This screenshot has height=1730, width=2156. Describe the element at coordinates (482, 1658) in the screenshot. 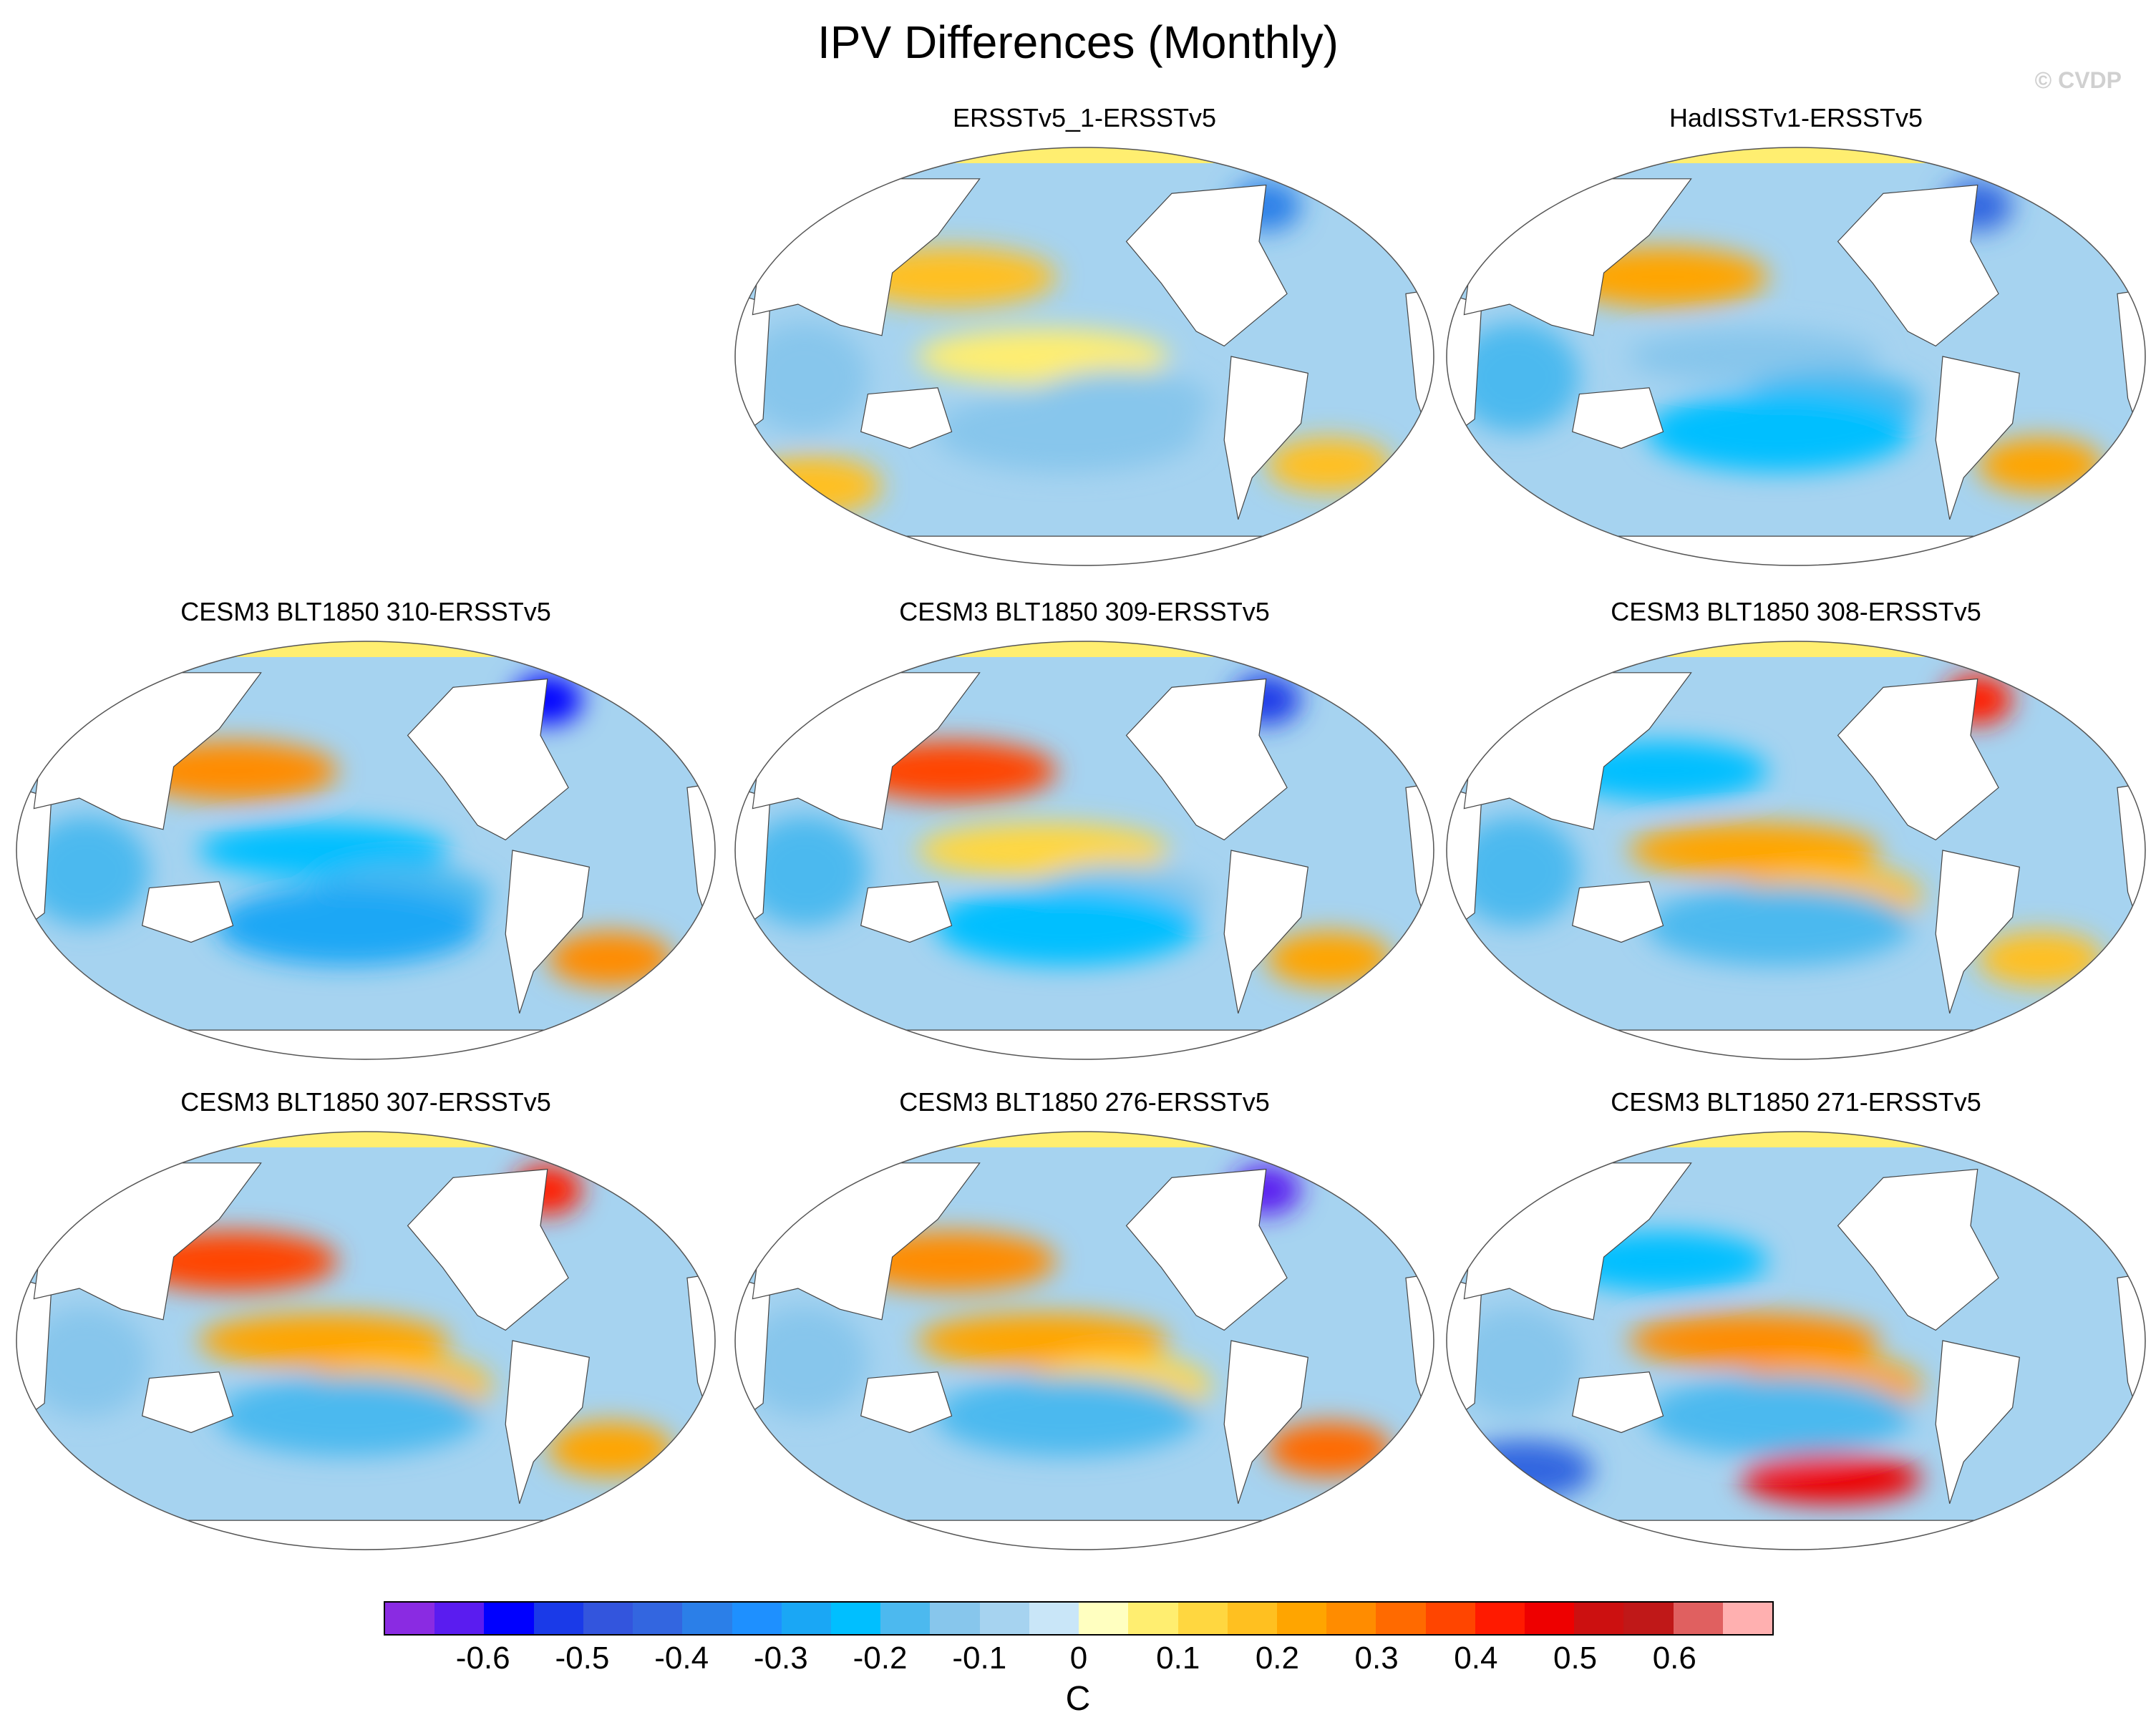

I see `colorbar-tick-label: -0.6` at that location.